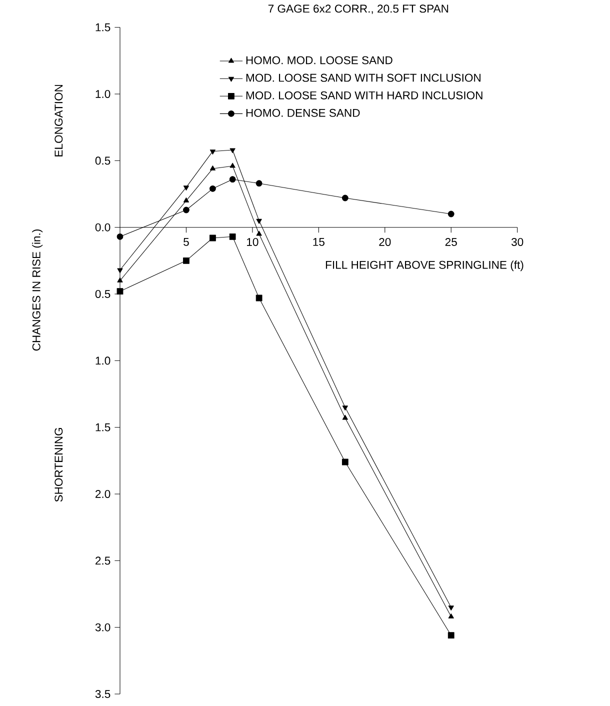  What do you see at coordinates (102, 627) in the screenshot?
I see `y-tick-label: 3.0` at bounding box center [102, 627].